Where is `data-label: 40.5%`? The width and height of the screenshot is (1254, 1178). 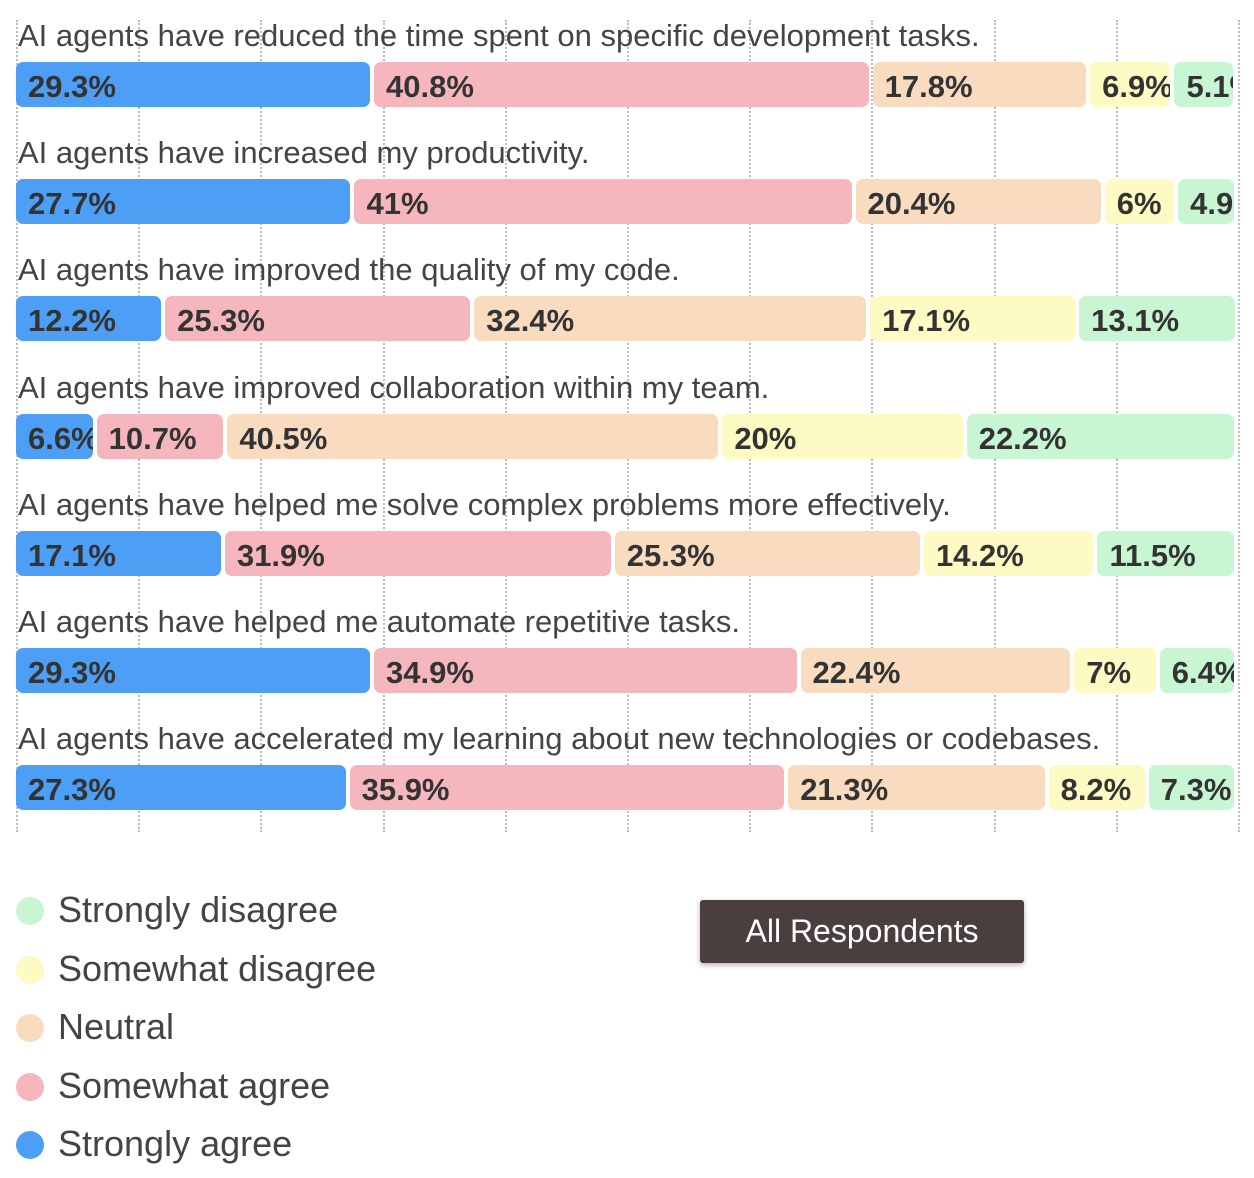 data-label: 40.5% is located at coordinates (283, 438).